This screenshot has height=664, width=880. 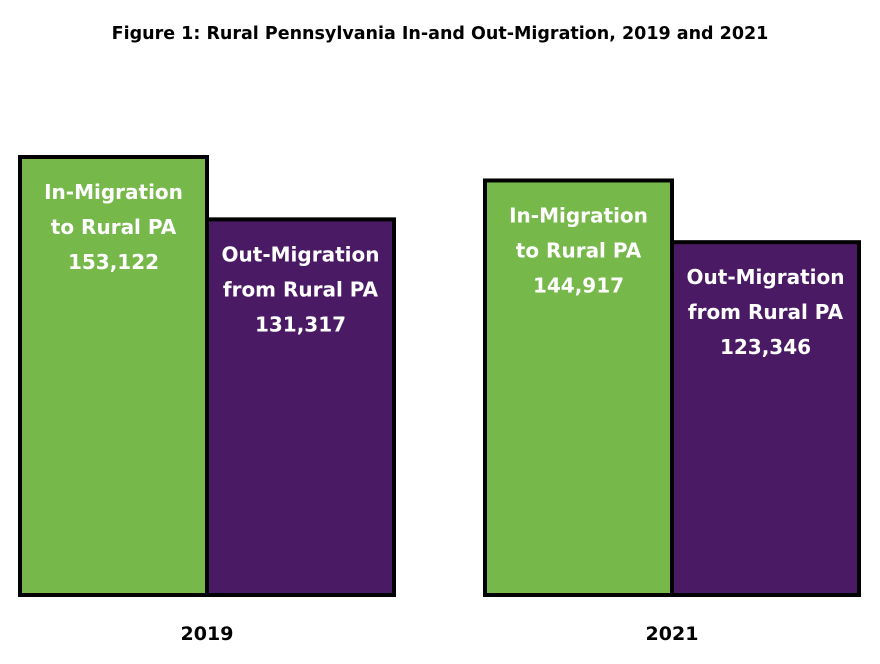 What do you see at coordinates (765, 347) in the screenshot?
I see `data-label: 123,346` at bounding box center [765, 347].